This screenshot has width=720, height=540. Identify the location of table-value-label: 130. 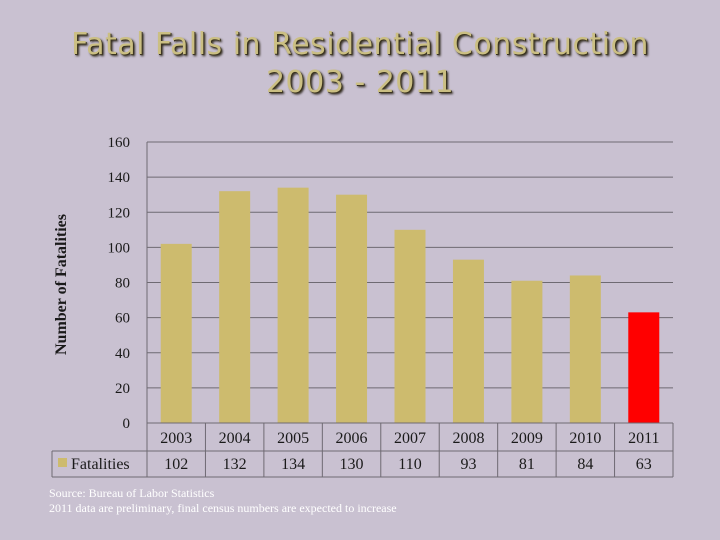
(352, 464).